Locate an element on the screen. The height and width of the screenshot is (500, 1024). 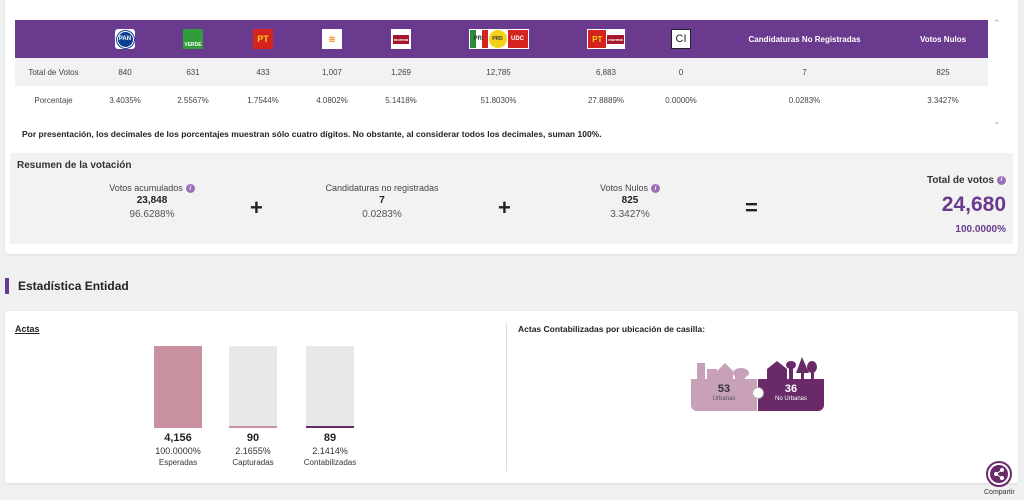
cell-no-registradas-pct: 0.0283% is located at coordinates (804, 100).